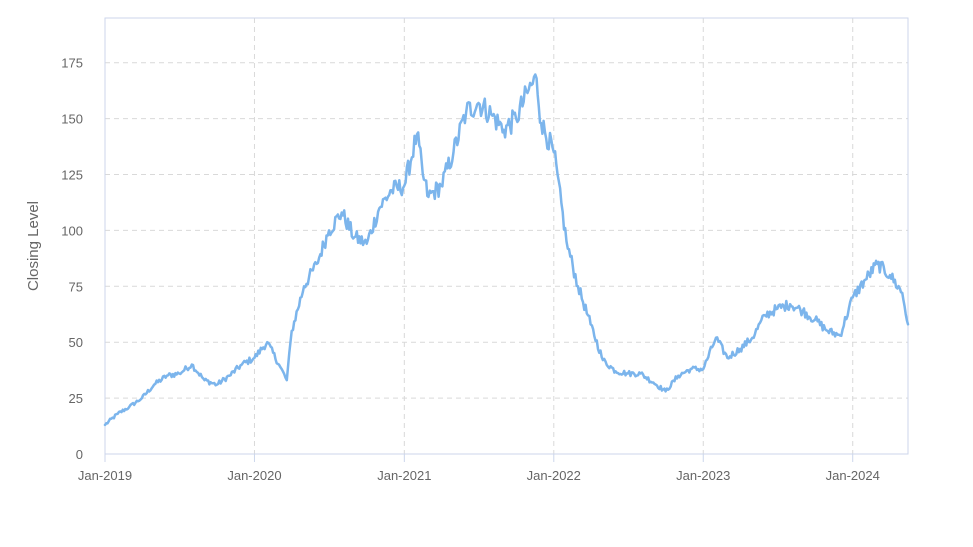  What do you see at coordinates (72, 119) in the screenshot?
I see `y-tick-label: 150` at bounding box center [72, 119].